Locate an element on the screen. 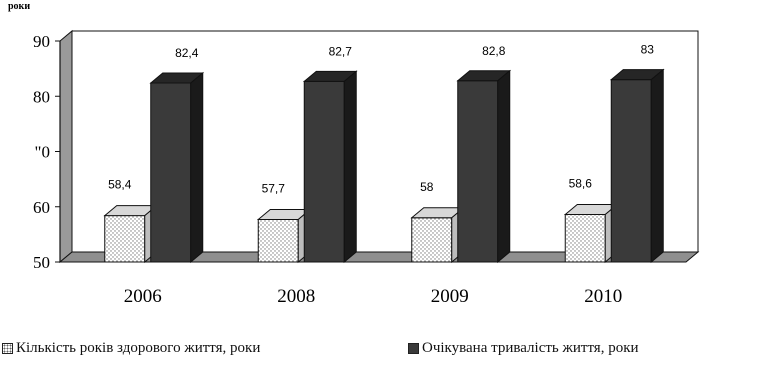 This screenshot has height=374, width=772. data-label: 58,6 is located at coordinates (581, 183).